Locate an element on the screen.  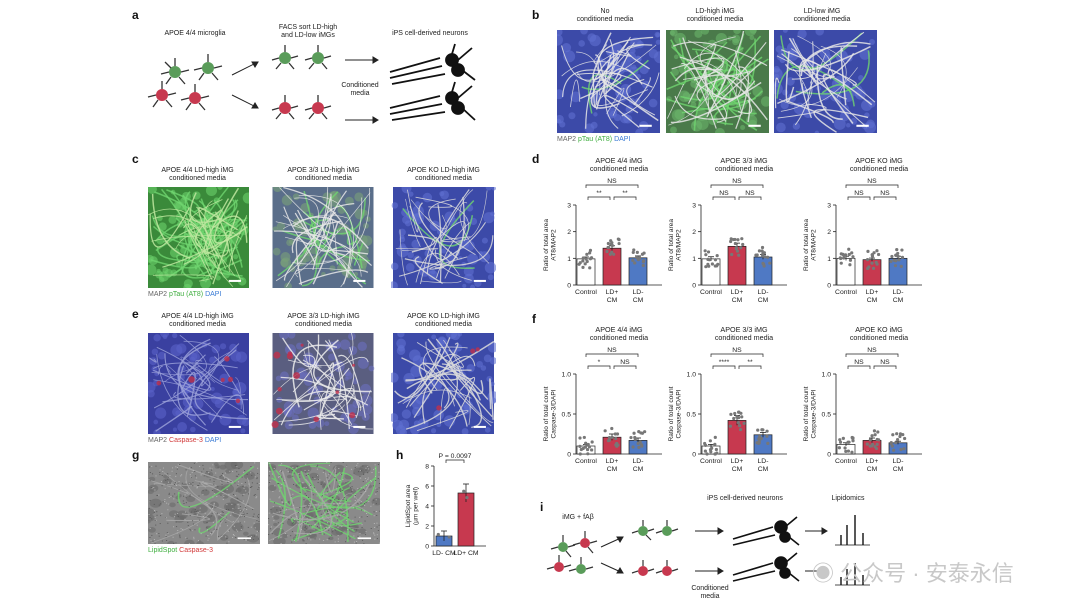
panel-label-e: e is located at coordinates (135, 314).